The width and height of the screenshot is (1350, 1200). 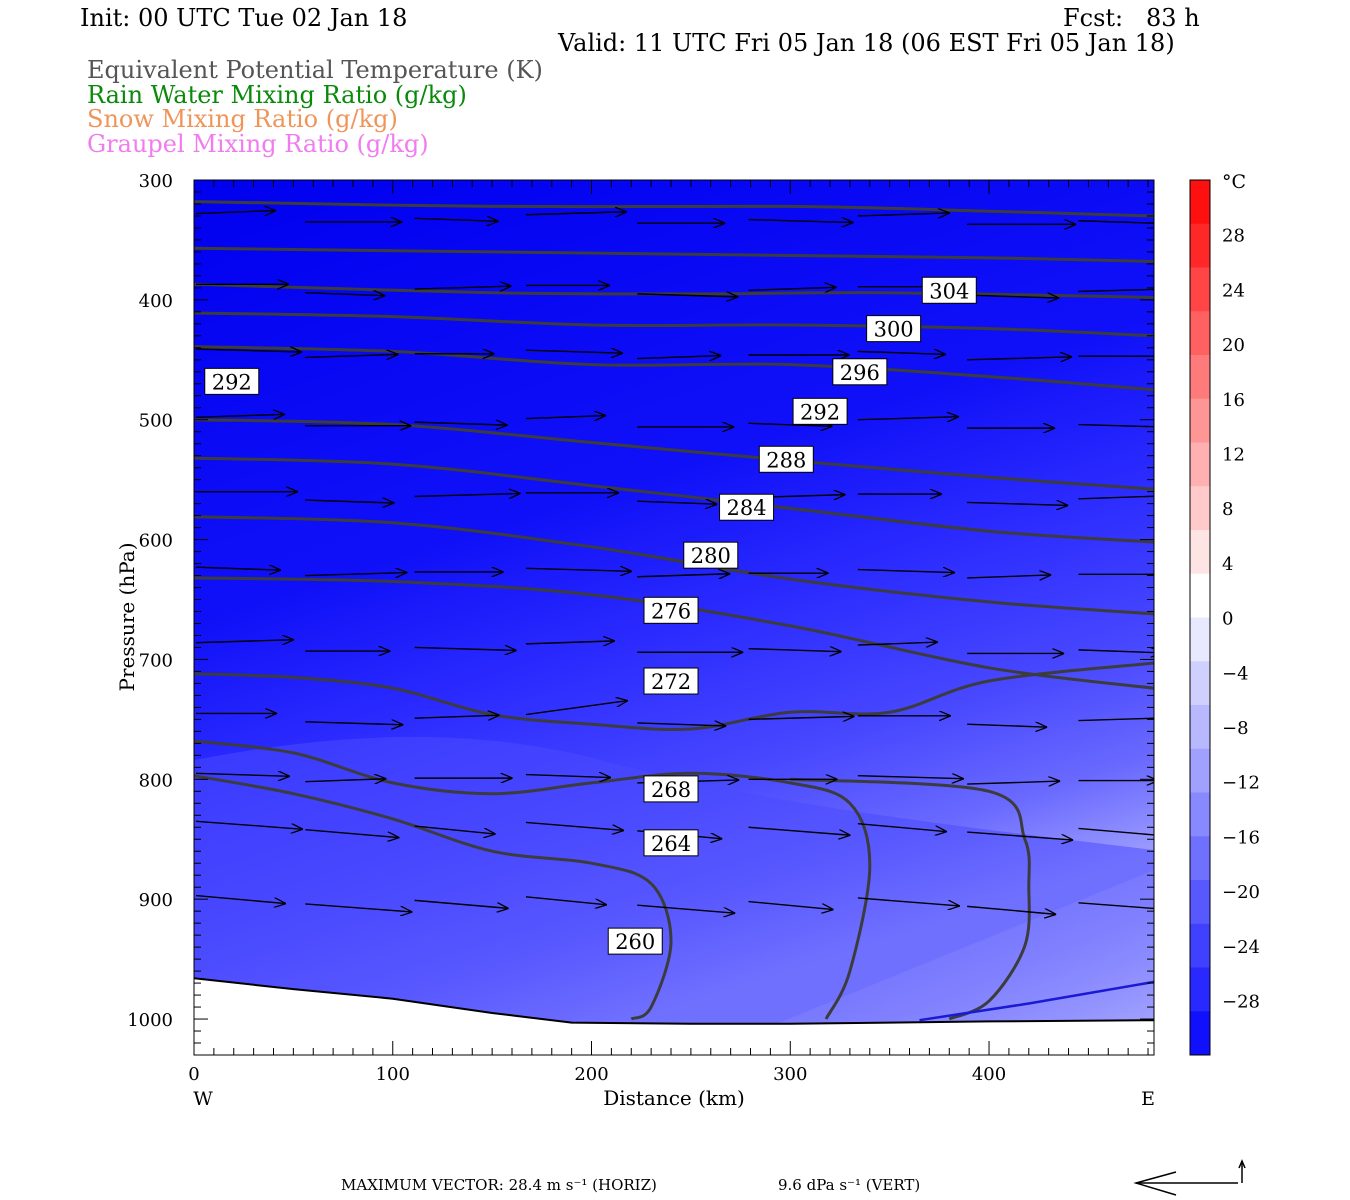 I want to click on svg-text: 284, so click(x=746, y=508).